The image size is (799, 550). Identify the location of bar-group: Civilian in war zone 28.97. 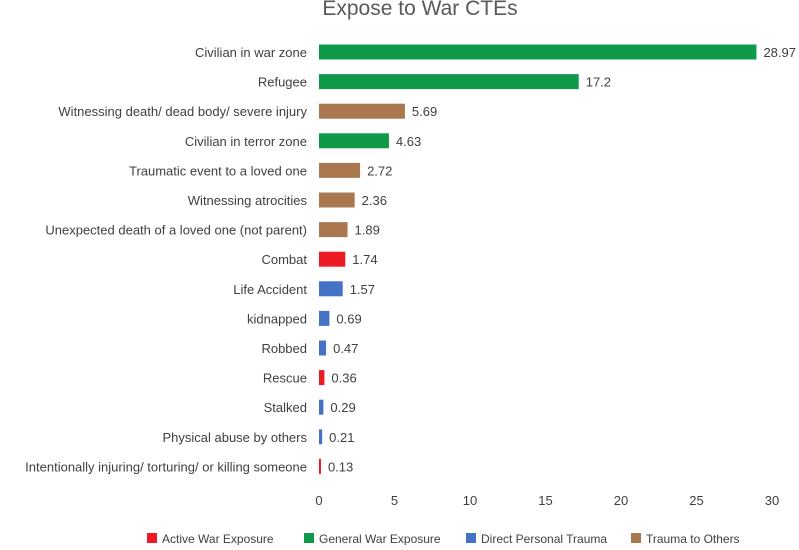
(495, 52).